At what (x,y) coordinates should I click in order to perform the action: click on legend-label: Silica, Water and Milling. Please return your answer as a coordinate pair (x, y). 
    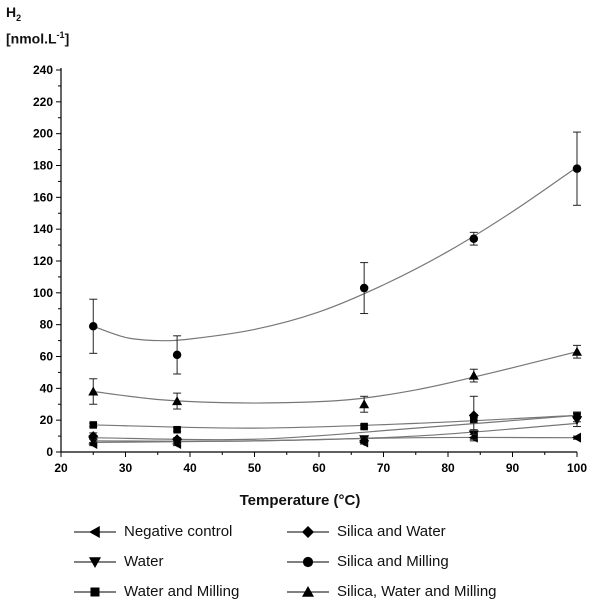
    Looking at the image, I should click on (417, 591).